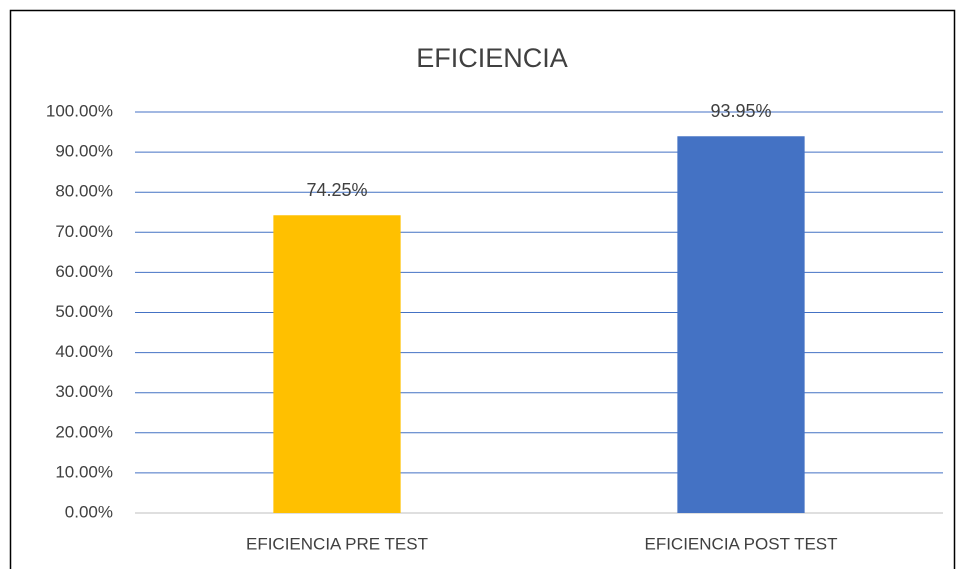  What do you see at coordinates (84, 351) in the screenshot?
I see `y-tick-label: 40.00%` at bounding box center [84, 351].